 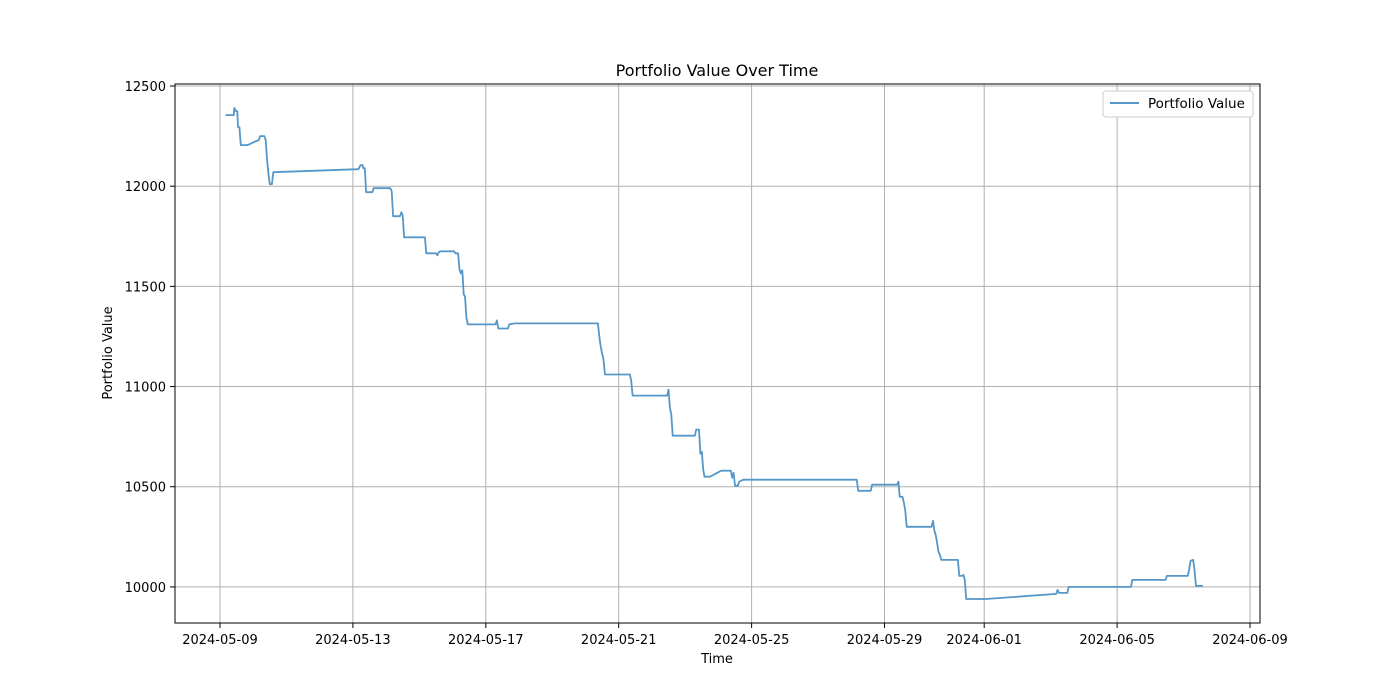 I want to click on x-axis-label: Time, so click(x=716, y=659).